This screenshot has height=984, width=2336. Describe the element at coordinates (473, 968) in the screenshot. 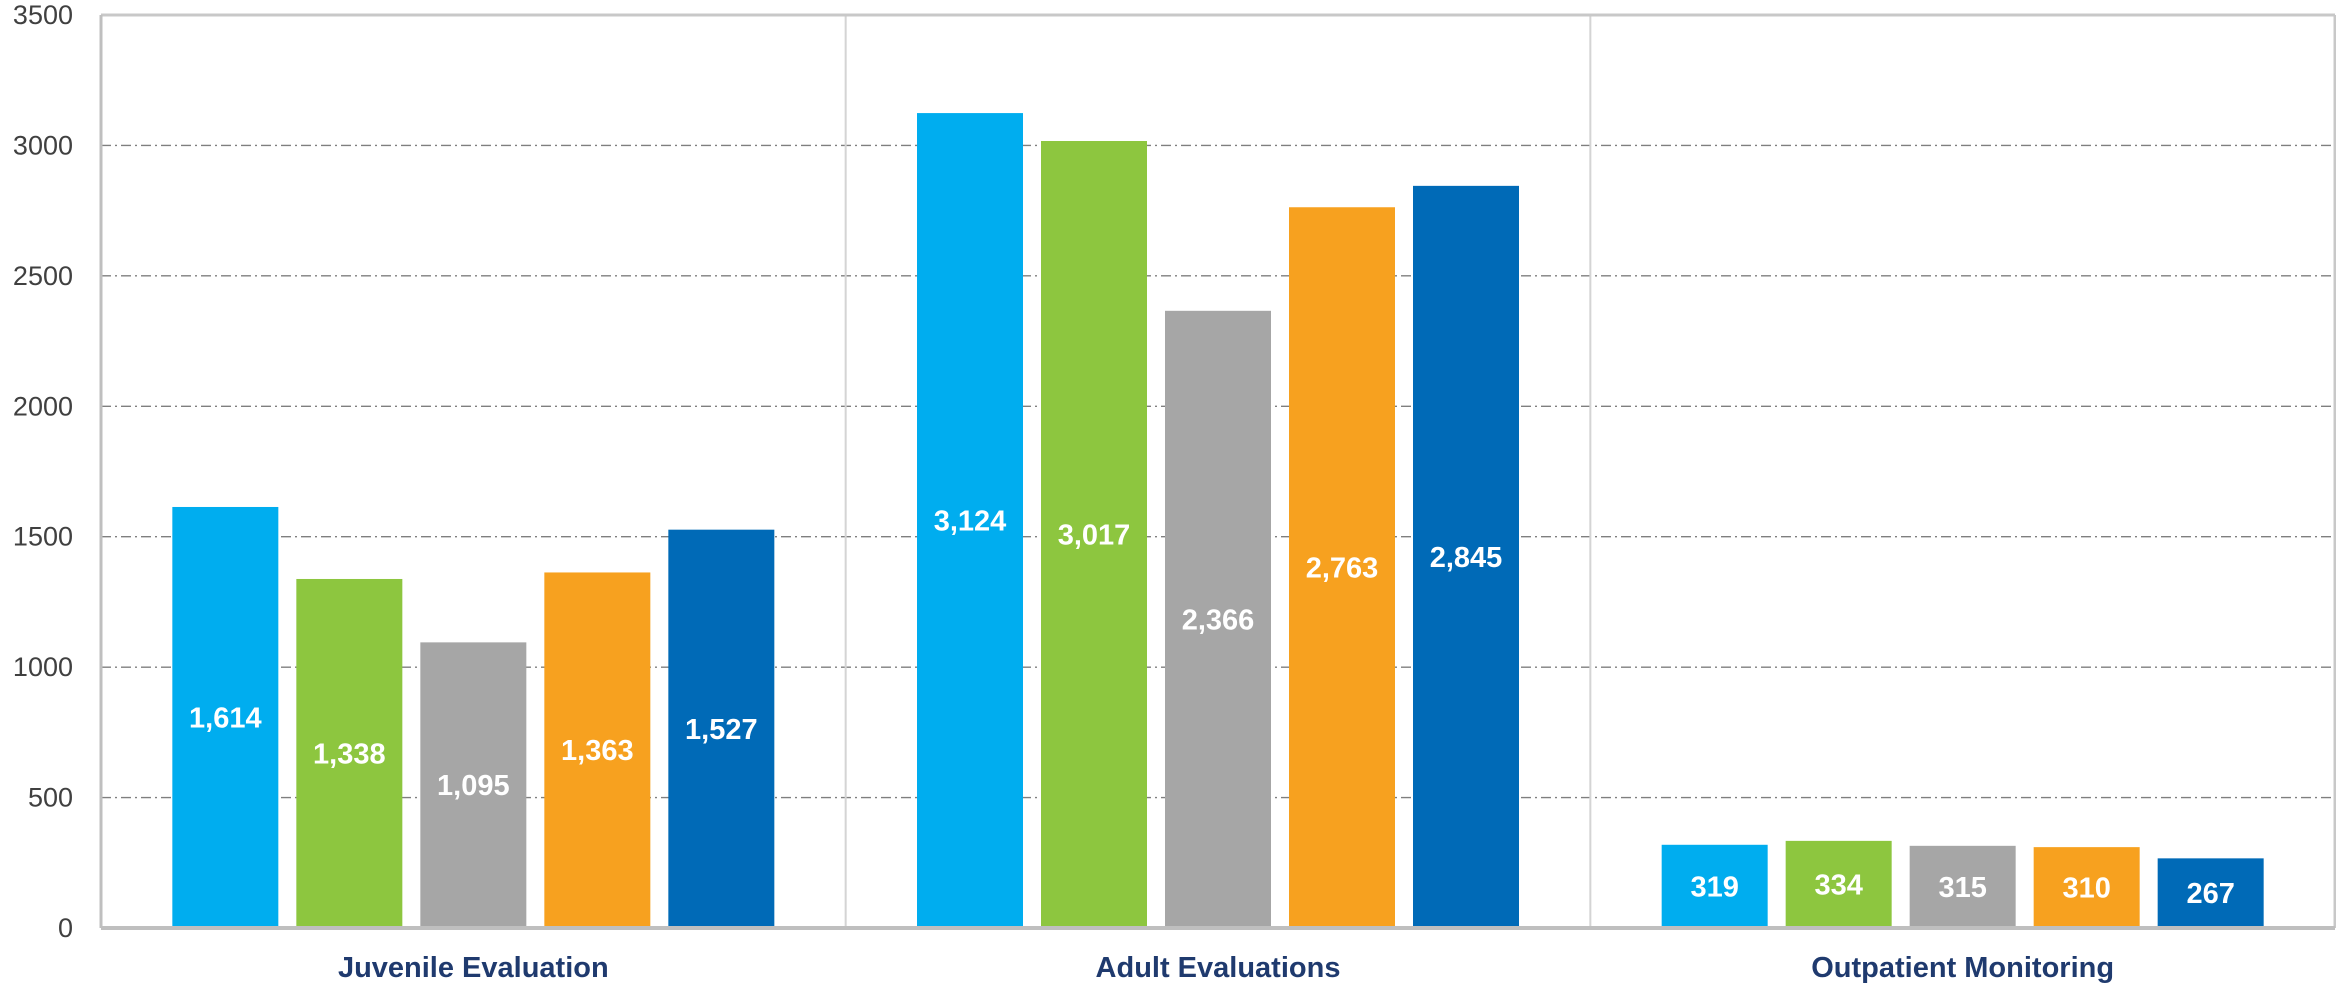

I see `x-category-label: Juvenile Evaluation` at that location.